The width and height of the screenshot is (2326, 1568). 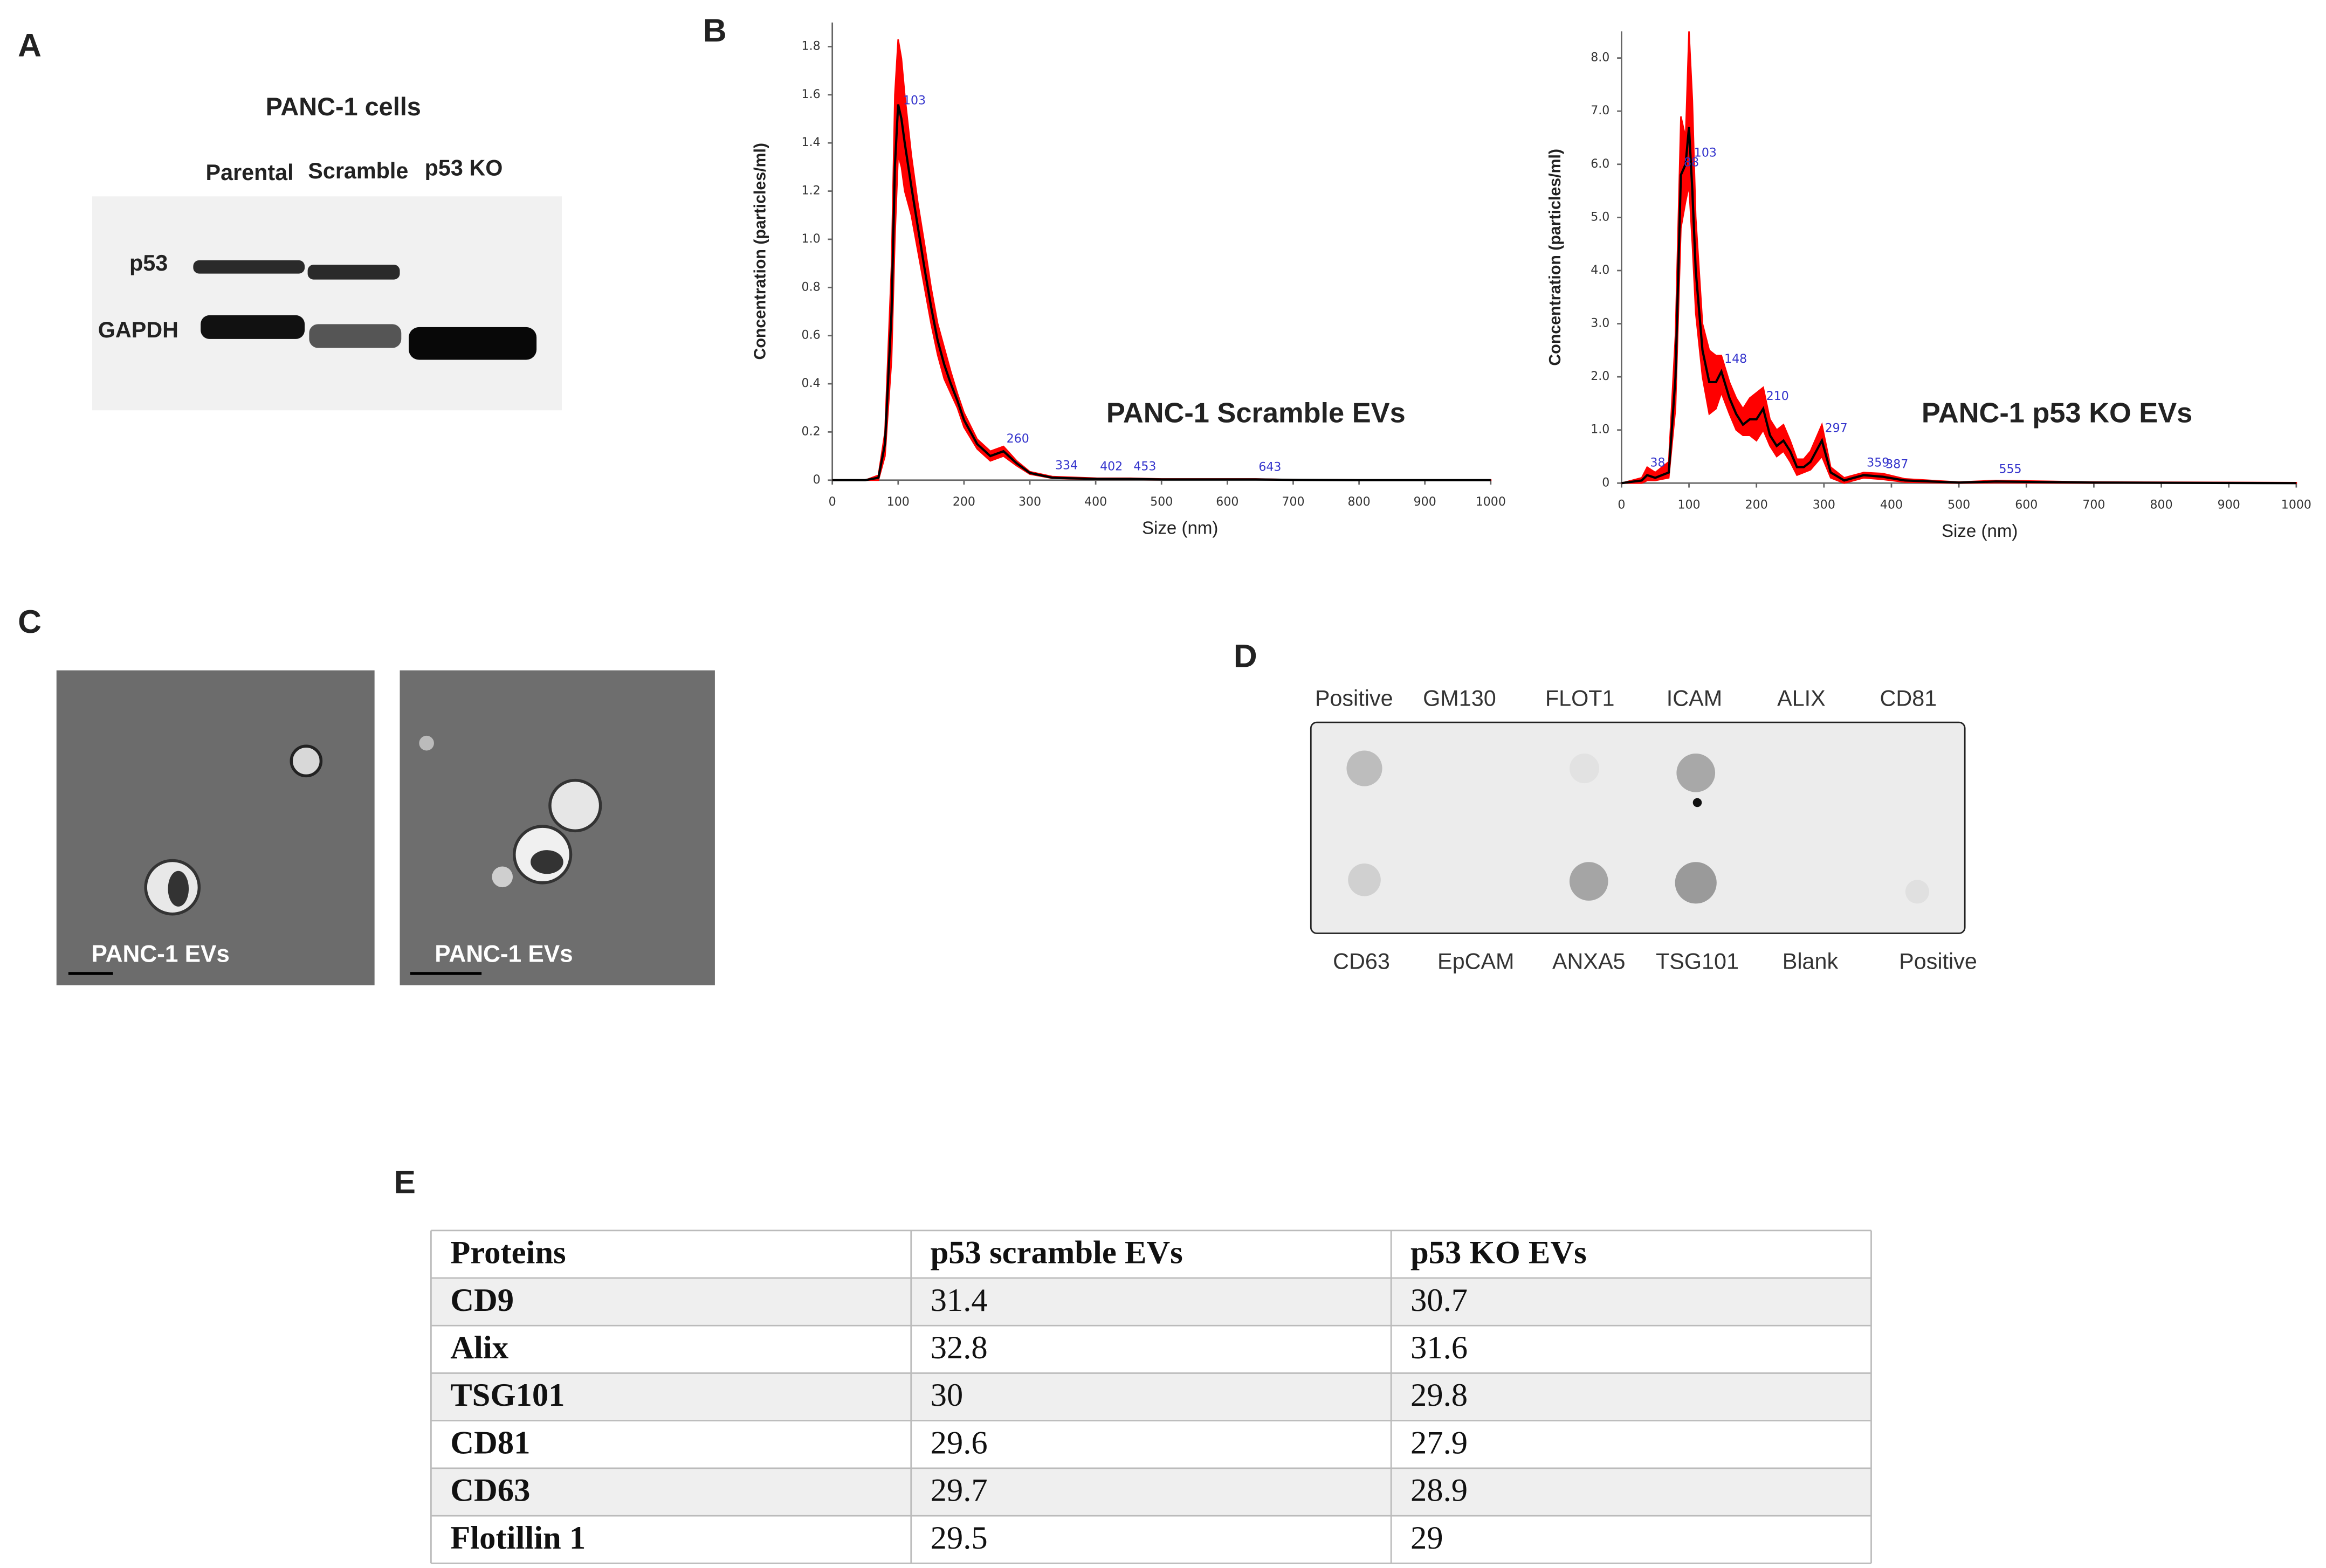 What do you see at coordinates (1439, 1348) in the screenshot?
I see `table-cell: 31.6` at bounding box center [1439, 1348].